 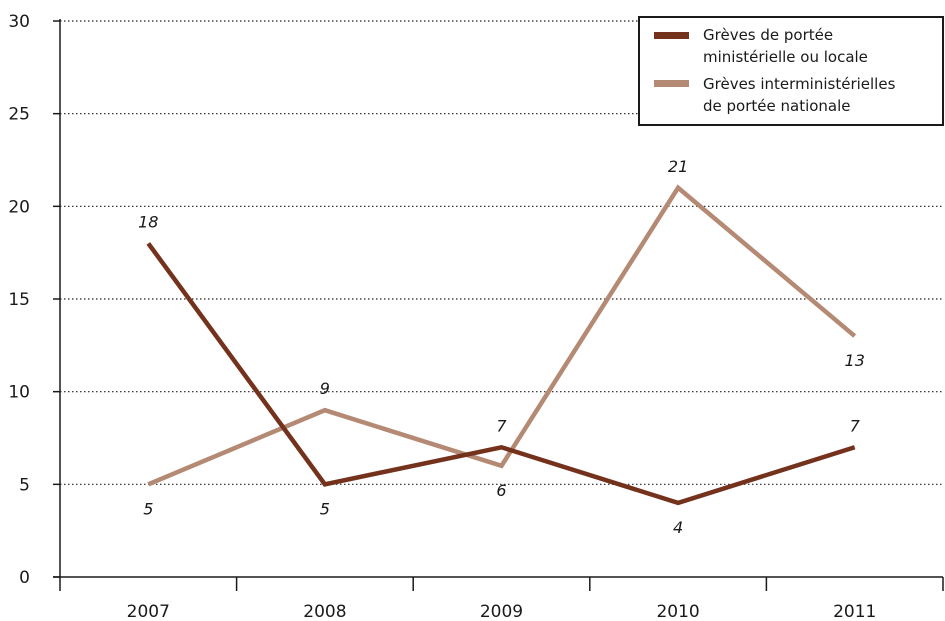 I want to click on data-label-series-1-2008: 5, so click(x=325, y=508).